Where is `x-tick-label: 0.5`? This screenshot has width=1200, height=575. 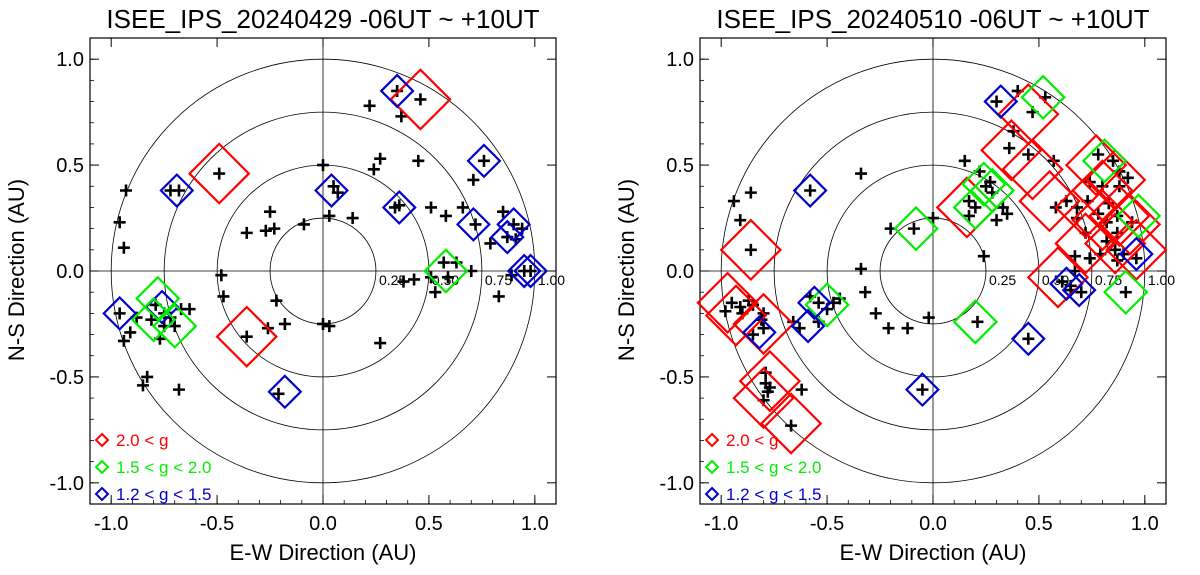 x-tick-label: 0.5 is located at coordinates (1039, 524).